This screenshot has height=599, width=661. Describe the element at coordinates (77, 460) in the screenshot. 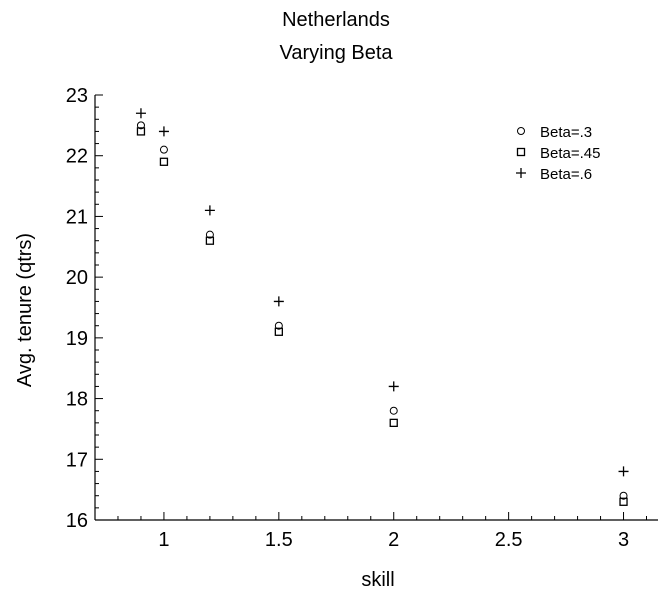

I see `y-tick-label: 17` at that location.